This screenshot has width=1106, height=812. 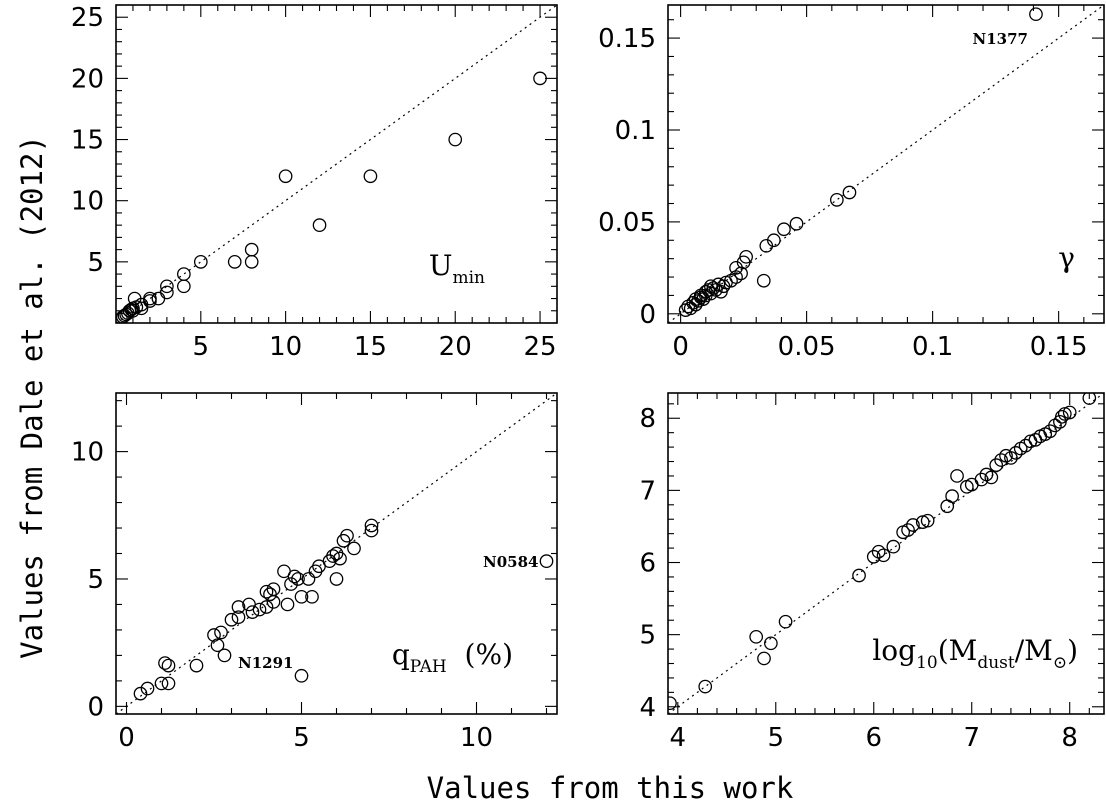 I want to click on x-tick-label: 0.1, so click(x=932, y=347).